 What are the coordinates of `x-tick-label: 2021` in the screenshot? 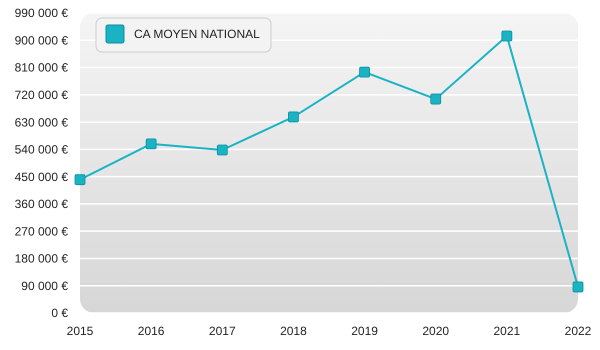 It's located at (507, 331).